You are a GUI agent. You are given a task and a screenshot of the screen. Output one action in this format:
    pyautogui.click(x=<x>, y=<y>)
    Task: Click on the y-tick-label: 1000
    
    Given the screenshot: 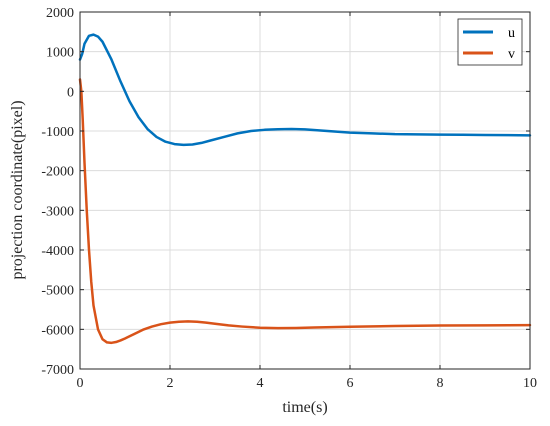 What is the action you would take?
    pyautogui.click(x=60, y=53)
    